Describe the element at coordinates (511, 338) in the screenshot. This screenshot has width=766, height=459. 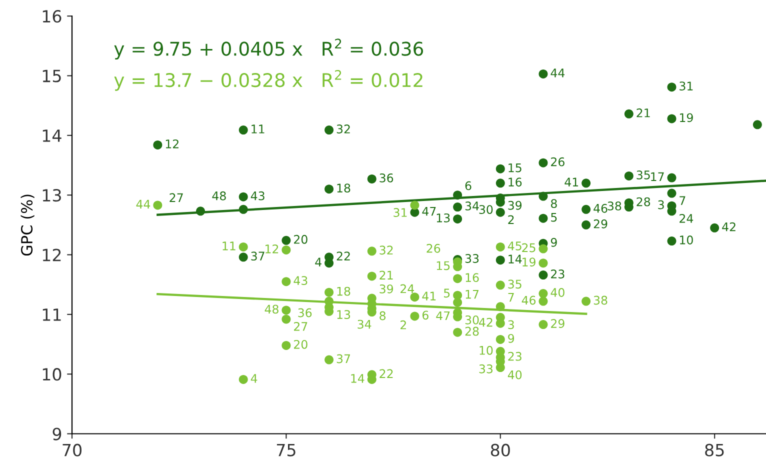
I see `annotation: 9` at that location.